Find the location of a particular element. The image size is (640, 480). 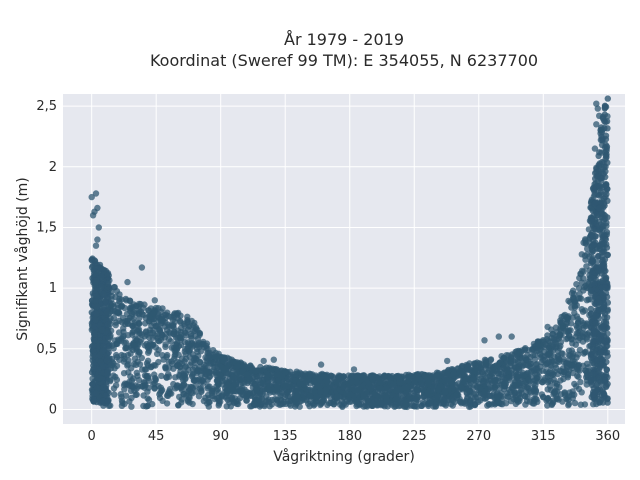

y-tick-label: 2,5 is located at coordinates (46, 106).